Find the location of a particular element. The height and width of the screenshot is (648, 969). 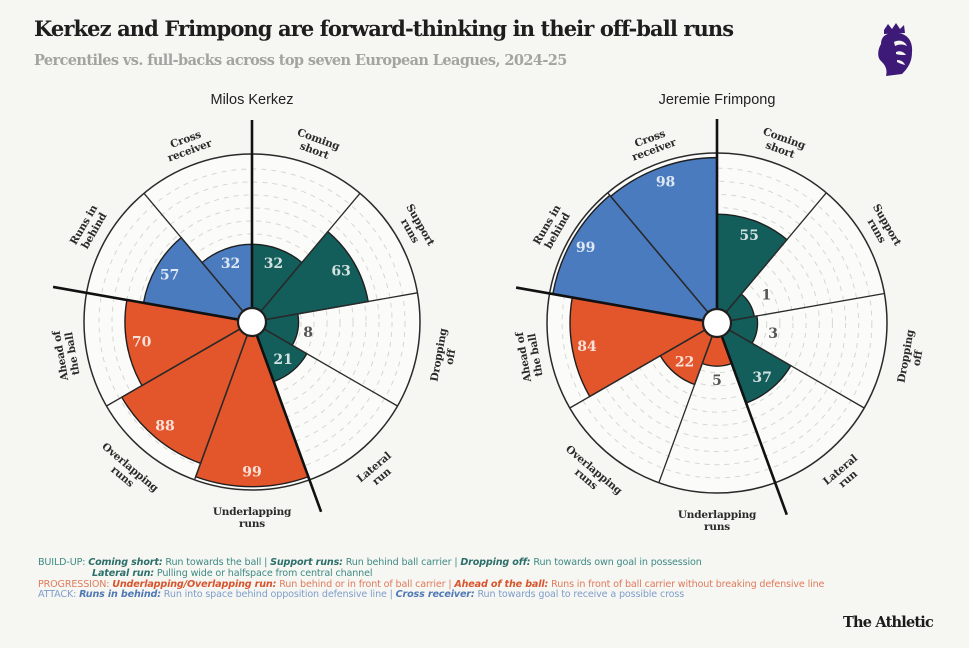

the-athletic-logo: The Athletic is located at coordinates (888, 622).